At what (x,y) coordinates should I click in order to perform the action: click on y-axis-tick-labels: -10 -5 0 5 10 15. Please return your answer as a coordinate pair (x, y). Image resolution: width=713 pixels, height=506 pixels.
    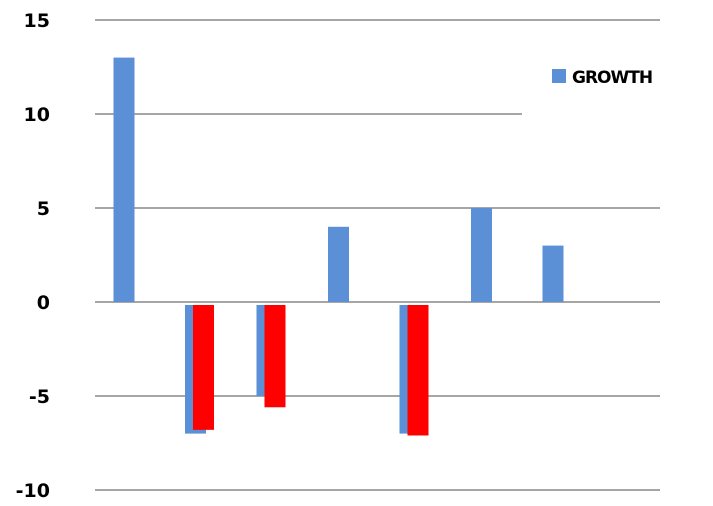
    Looking at the image, I should click on (33, 256).